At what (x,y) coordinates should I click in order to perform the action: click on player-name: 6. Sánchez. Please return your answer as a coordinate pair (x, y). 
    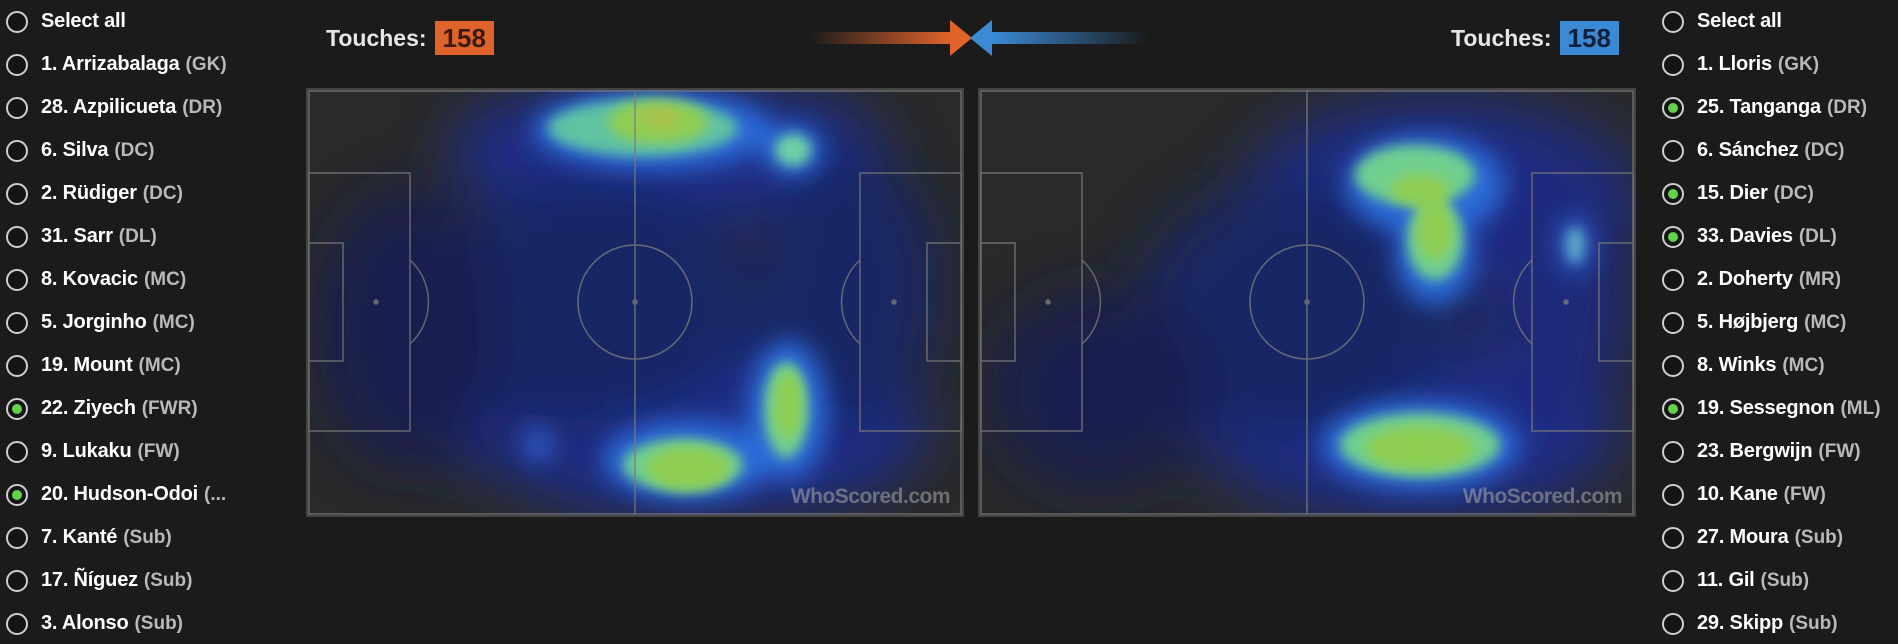
    Looking at the image, I should click on (1748, 150).